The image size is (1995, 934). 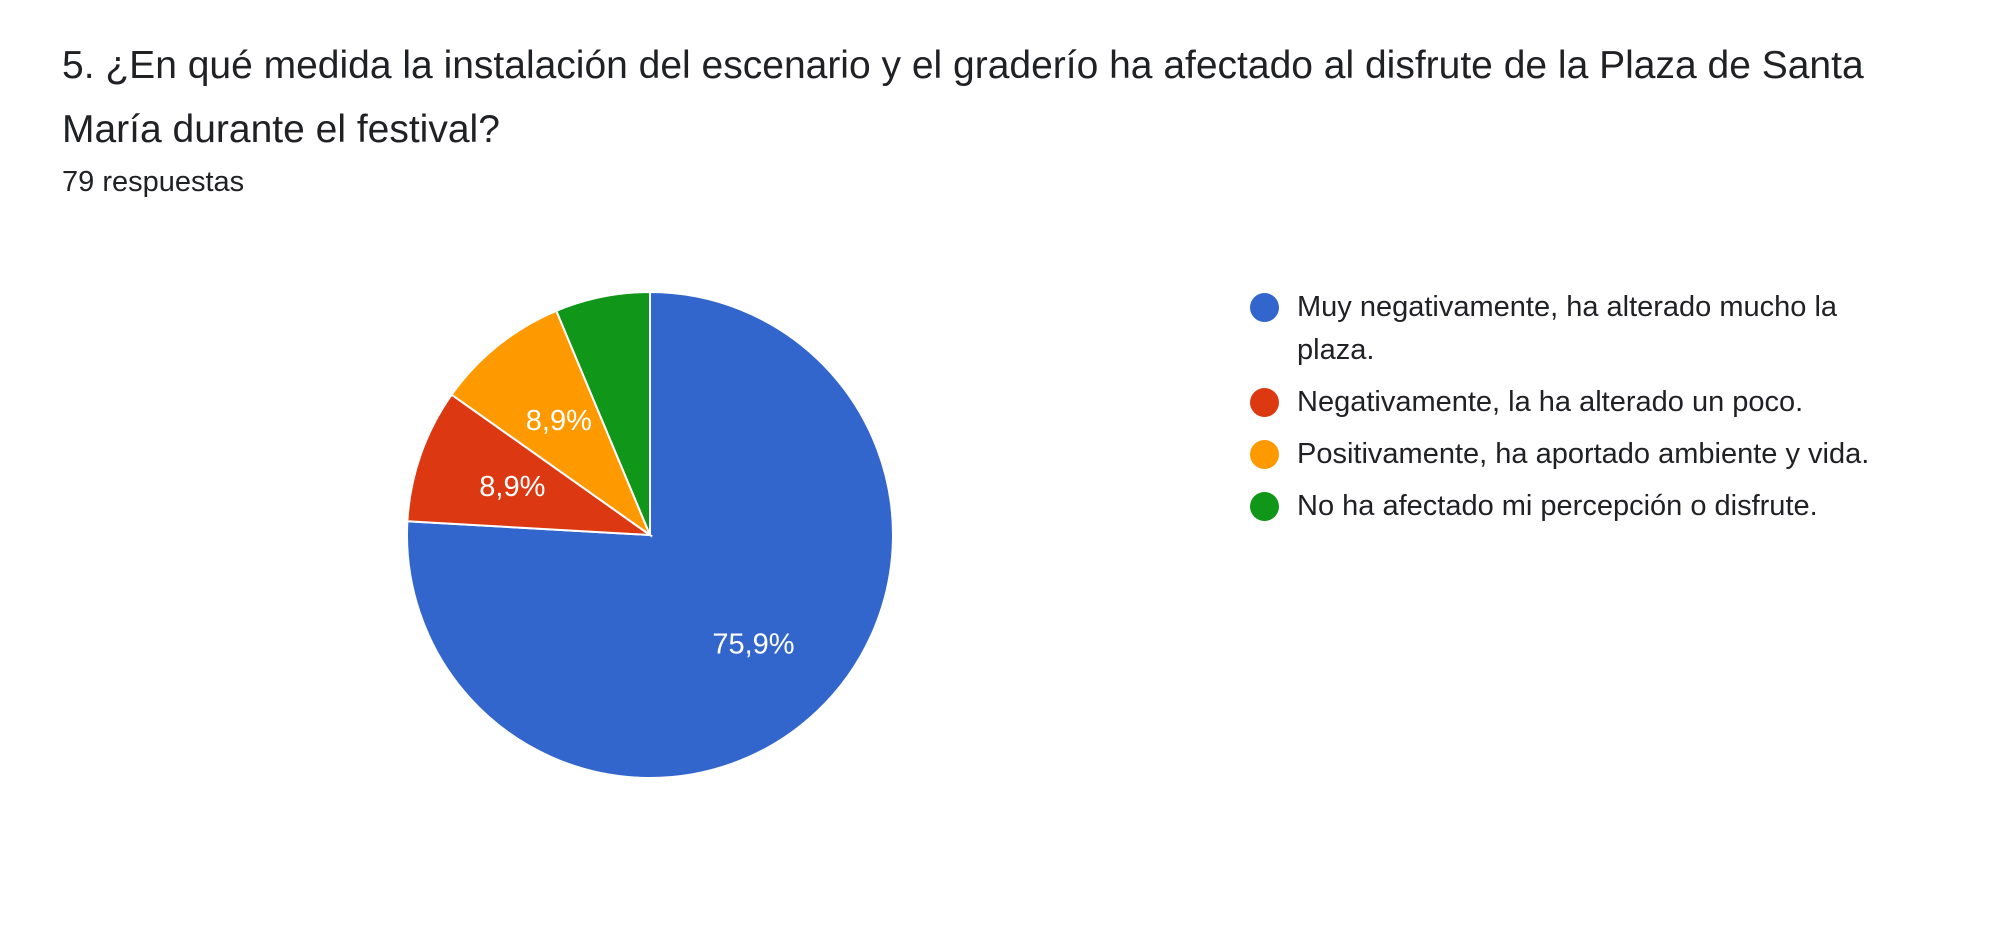 What do you see at coordinates (512, 487) in the screenshot?
I see `pie-slice-label-1: 8,9%` at bounding box center [512, 487].